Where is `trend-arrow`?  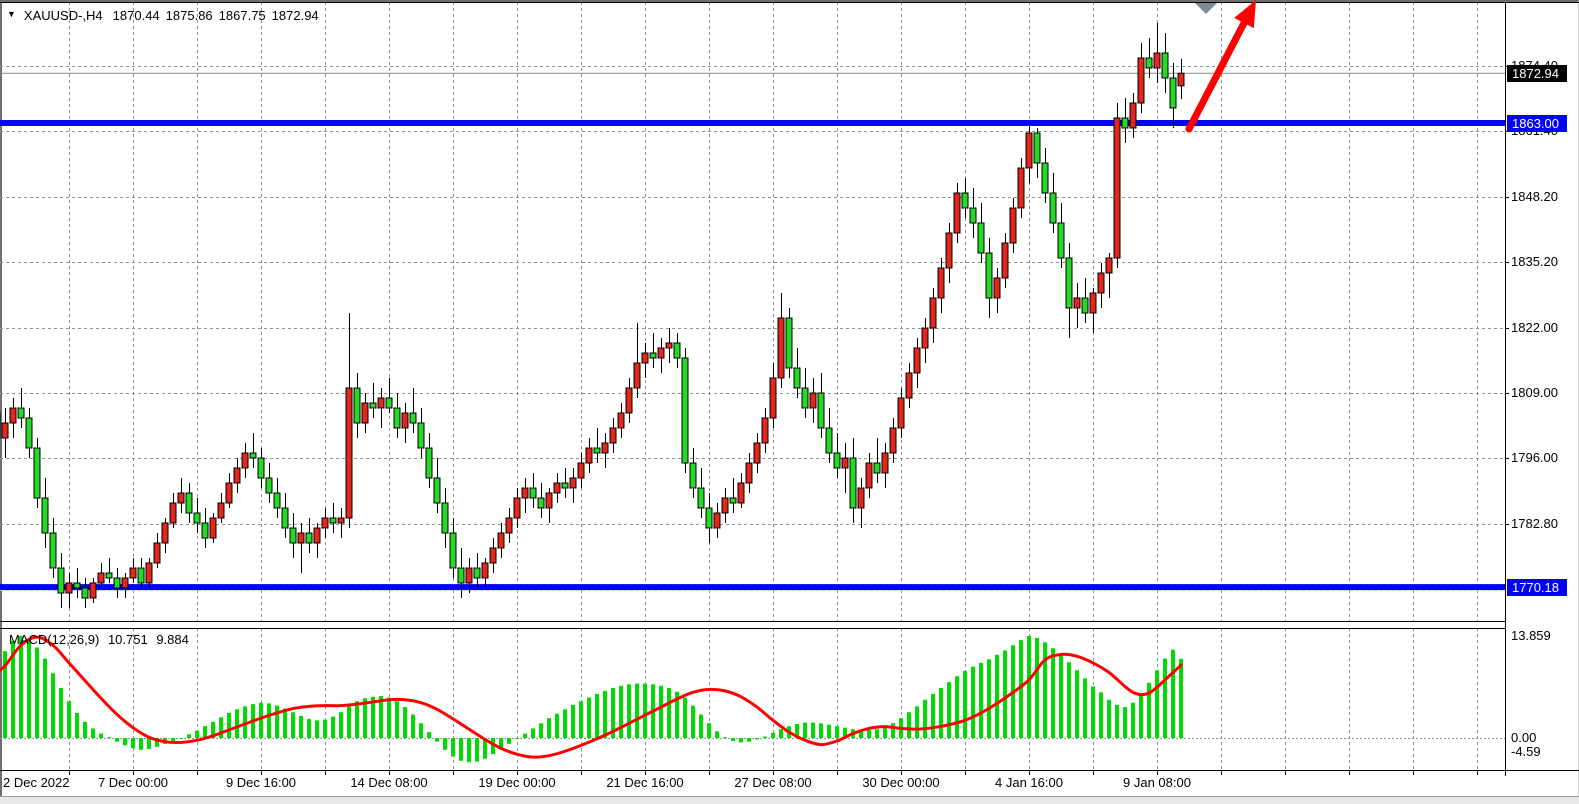
trend-arrow is located at coordinates (1216, 76).